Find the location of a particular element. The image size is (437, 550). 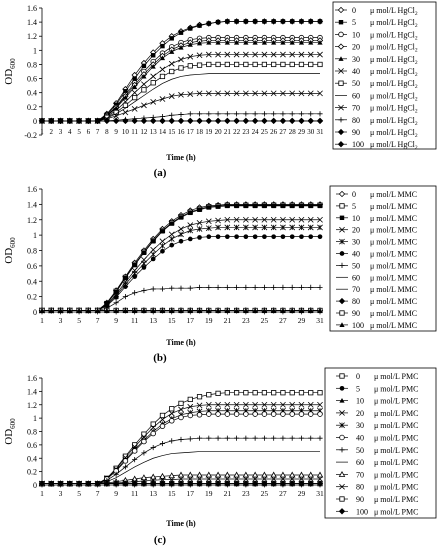

x-tick-label: 3 is located at coordinates (61, 320).